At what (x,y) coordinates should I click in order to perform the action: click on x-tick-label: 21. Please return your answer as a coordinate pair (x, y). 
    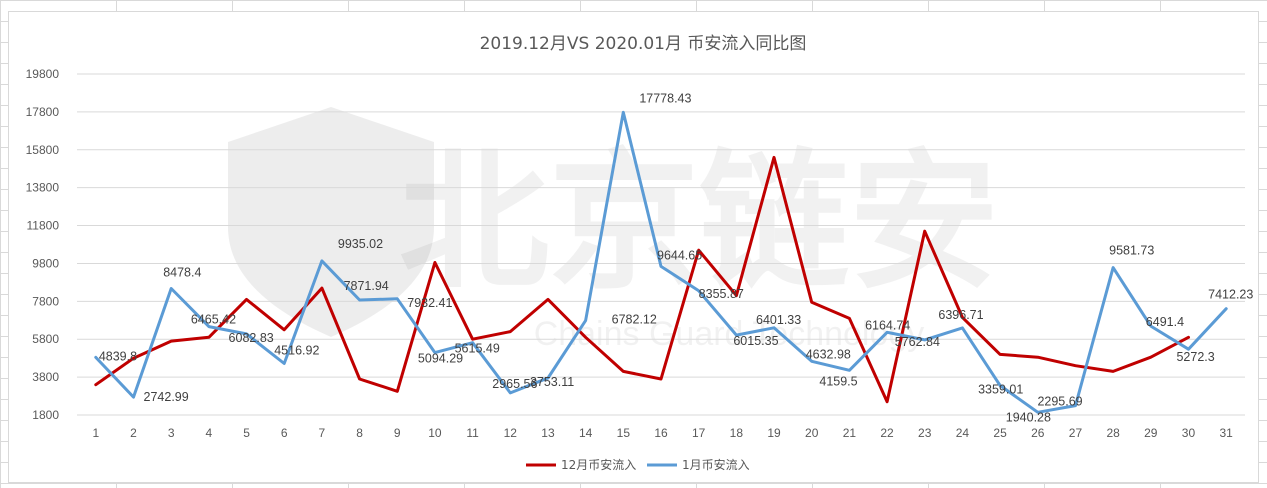
    Looking at the image, I should click on (850, 433).